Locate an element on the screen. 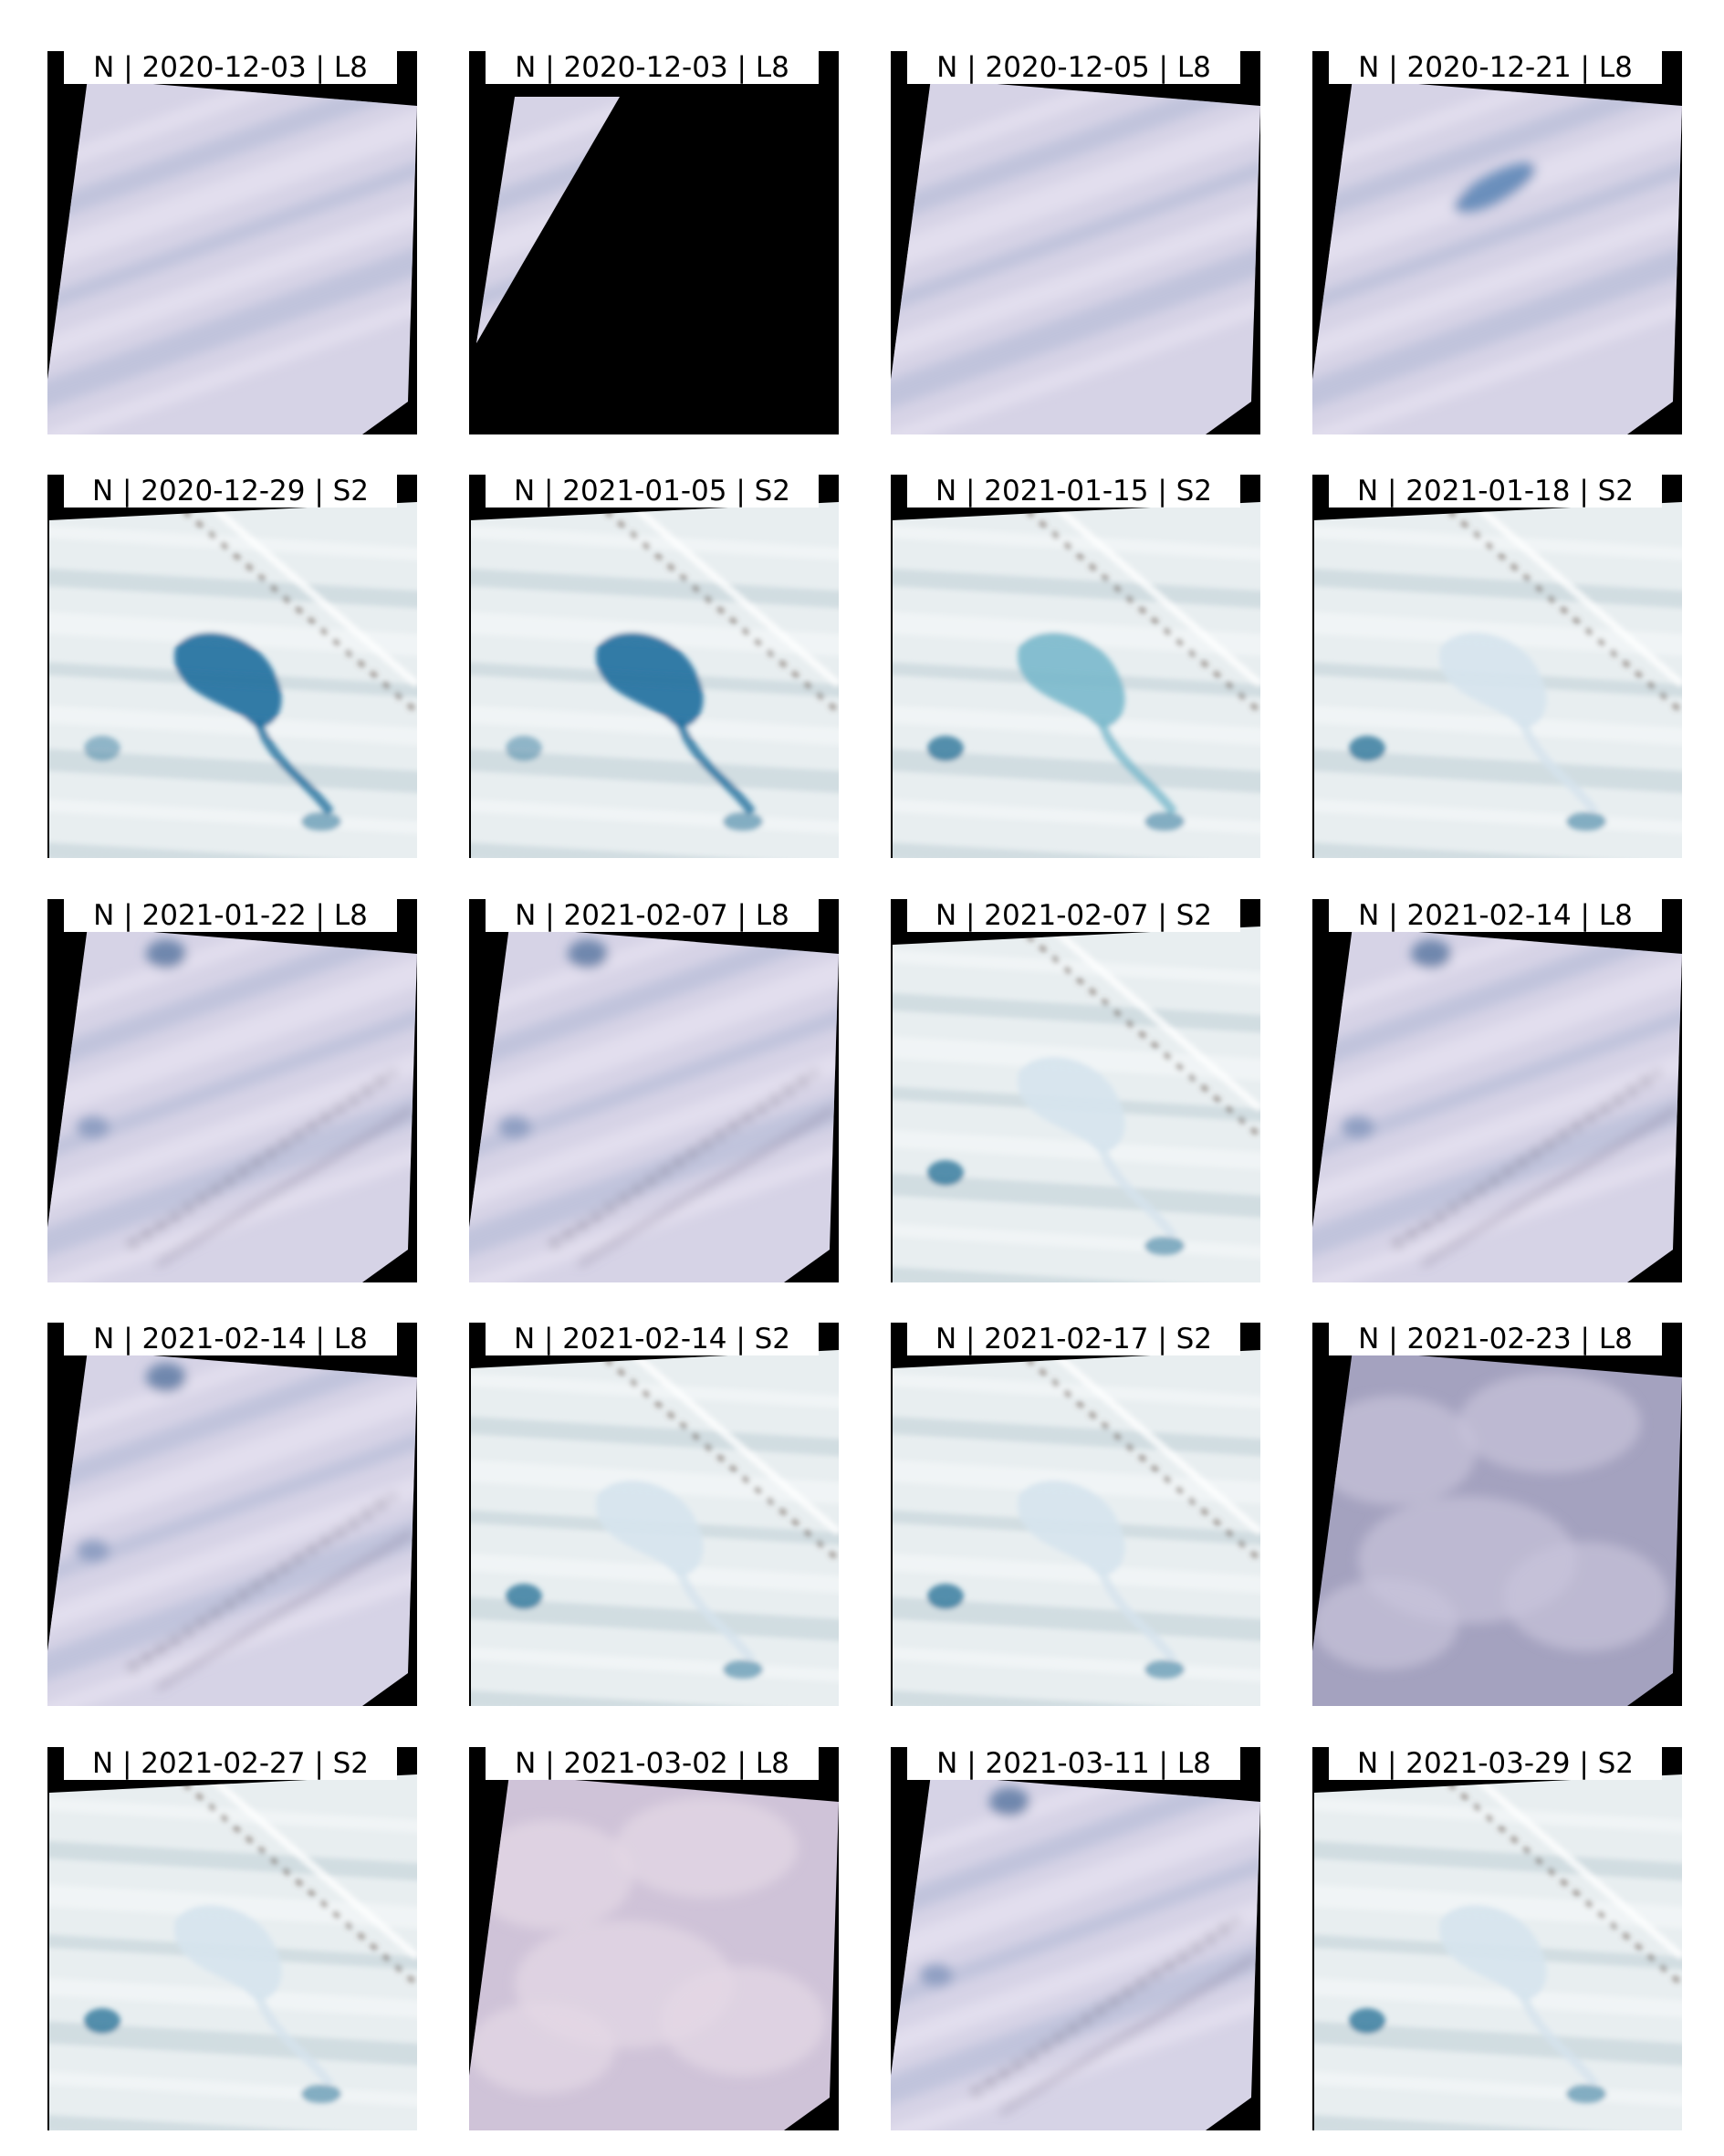 The height and width of the screenshot is (2156, 1724). panel-title: N | 2020-12-21 | L8 is located at coordinates (1495, 67).